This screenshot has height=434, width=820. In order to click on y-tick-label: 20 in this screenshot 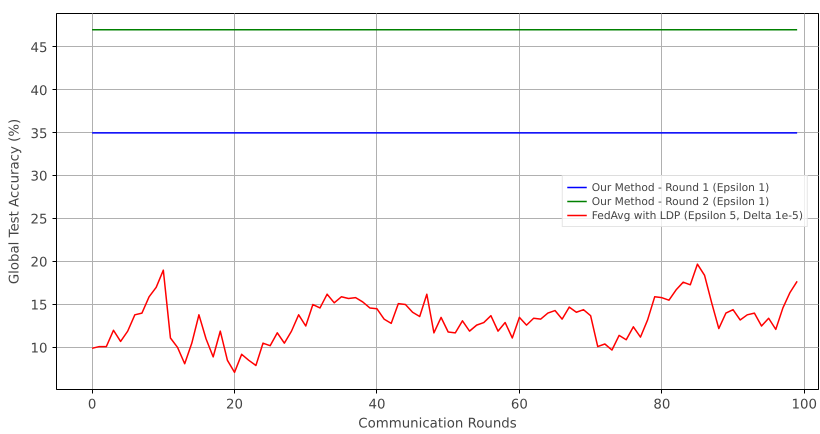, I will do `click(39, 263)`.